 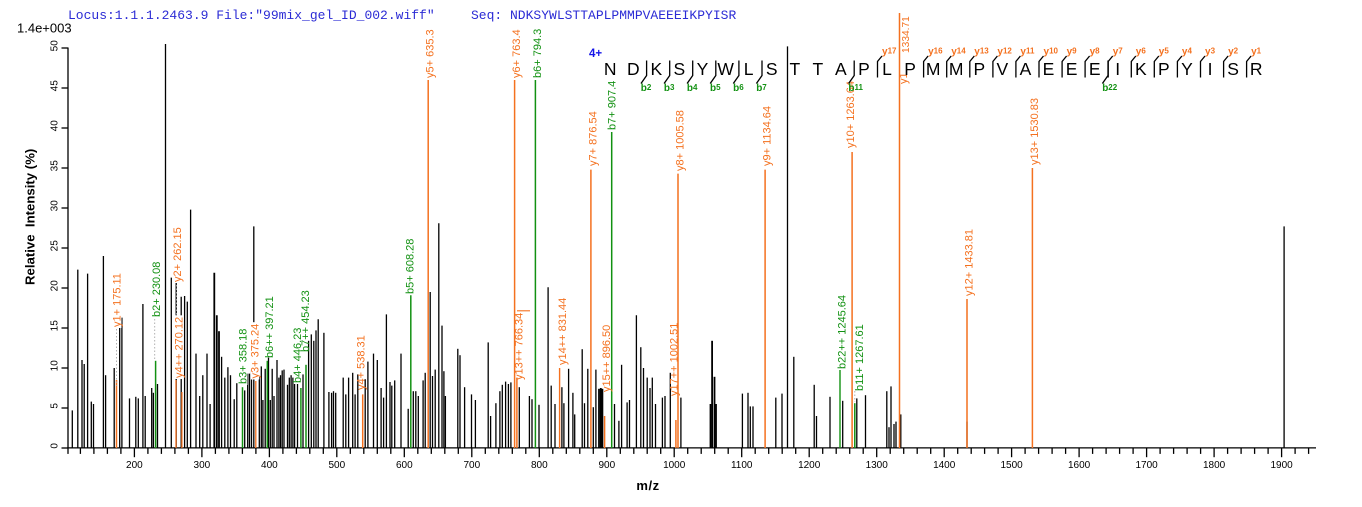 I want to click on svg-text: b5+ 608.28, so click(x=410, y=266).